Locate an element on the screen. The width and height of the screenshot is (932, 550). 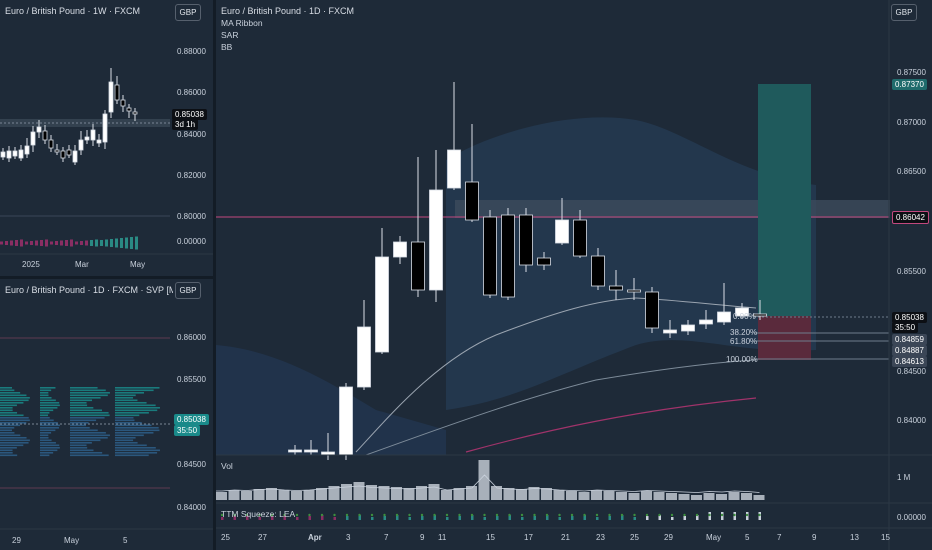
x-tick: 23 is located at coordinates (600, 537).